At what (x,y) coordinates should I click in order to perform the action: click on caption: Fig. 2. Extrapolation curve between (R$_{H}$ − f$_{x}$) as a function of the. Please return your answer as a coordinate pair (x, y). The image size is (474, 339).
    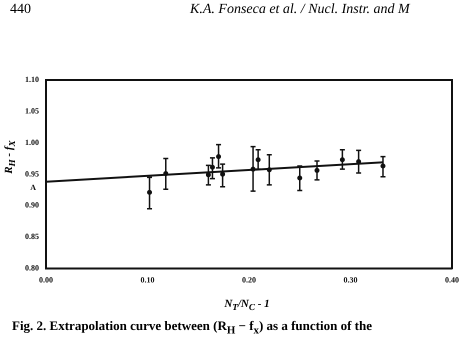
    Looking at the image, I should click on (192, 327).